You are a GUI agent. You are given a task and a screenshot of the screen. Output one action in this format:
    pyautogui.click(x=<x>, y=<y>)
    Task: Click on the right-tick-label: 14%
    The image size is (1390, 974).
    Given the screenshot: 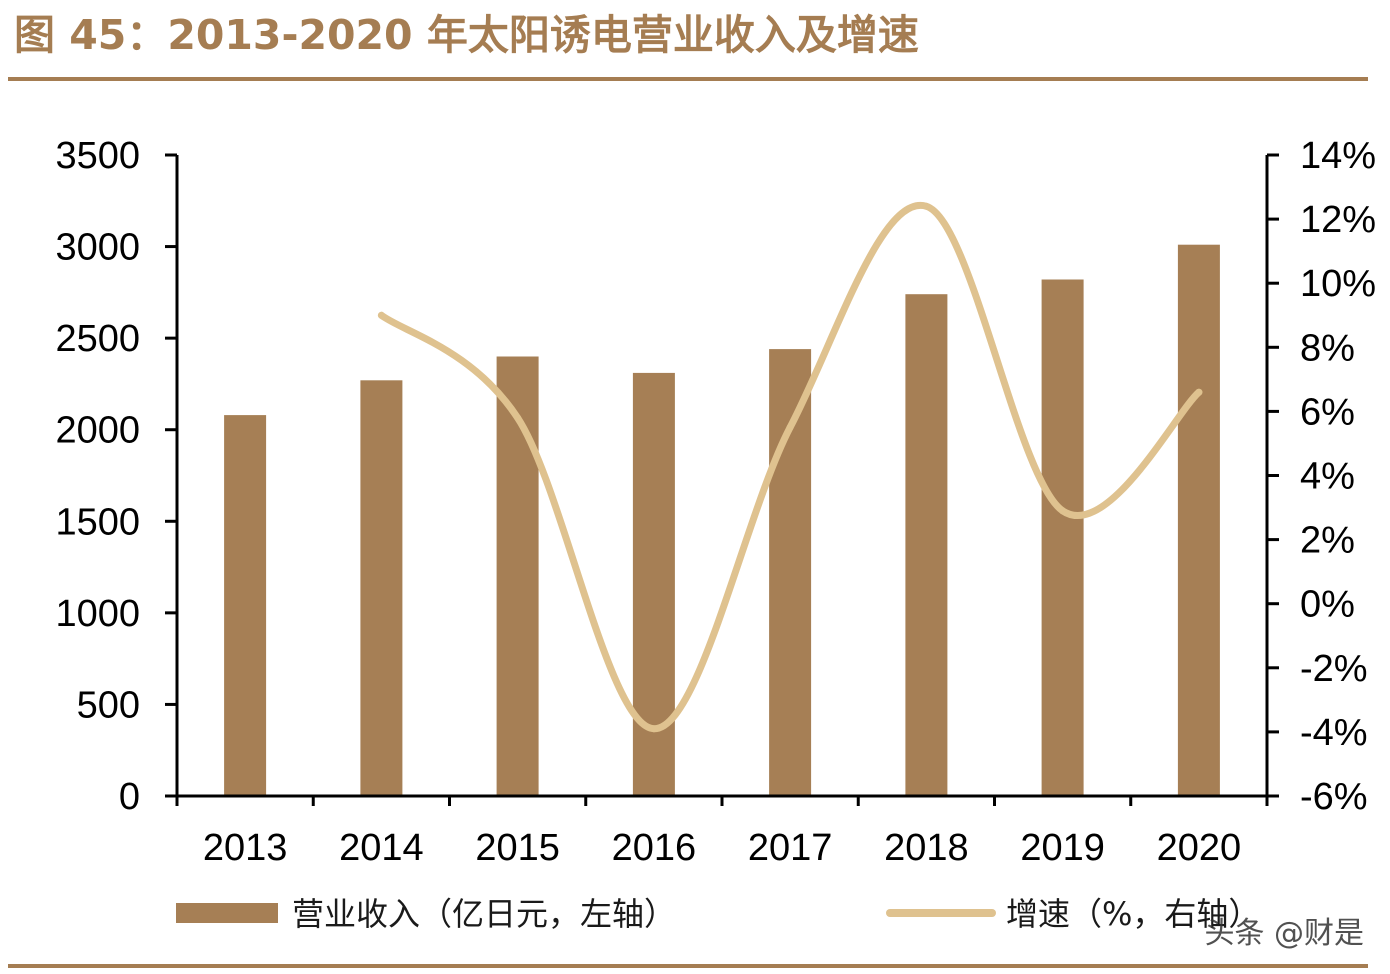 What is the action you would take?
    pyautogui.click(x=1338, y=156)
    